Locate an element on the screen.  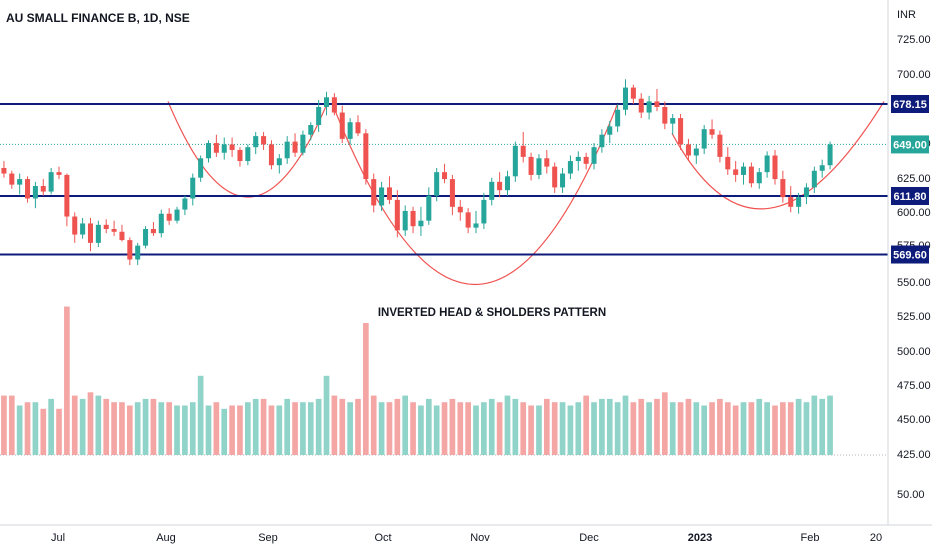
price-tick-label: 600.00 is located at coordinates (914, 213).